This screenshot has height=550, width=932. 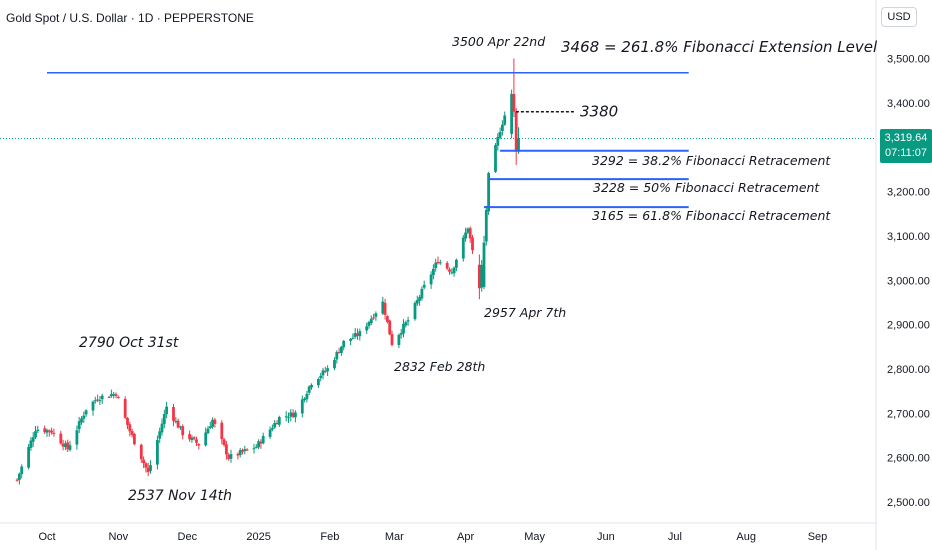 I want to click on current-price-value: 3,319.64, so click(x=906, y=138).